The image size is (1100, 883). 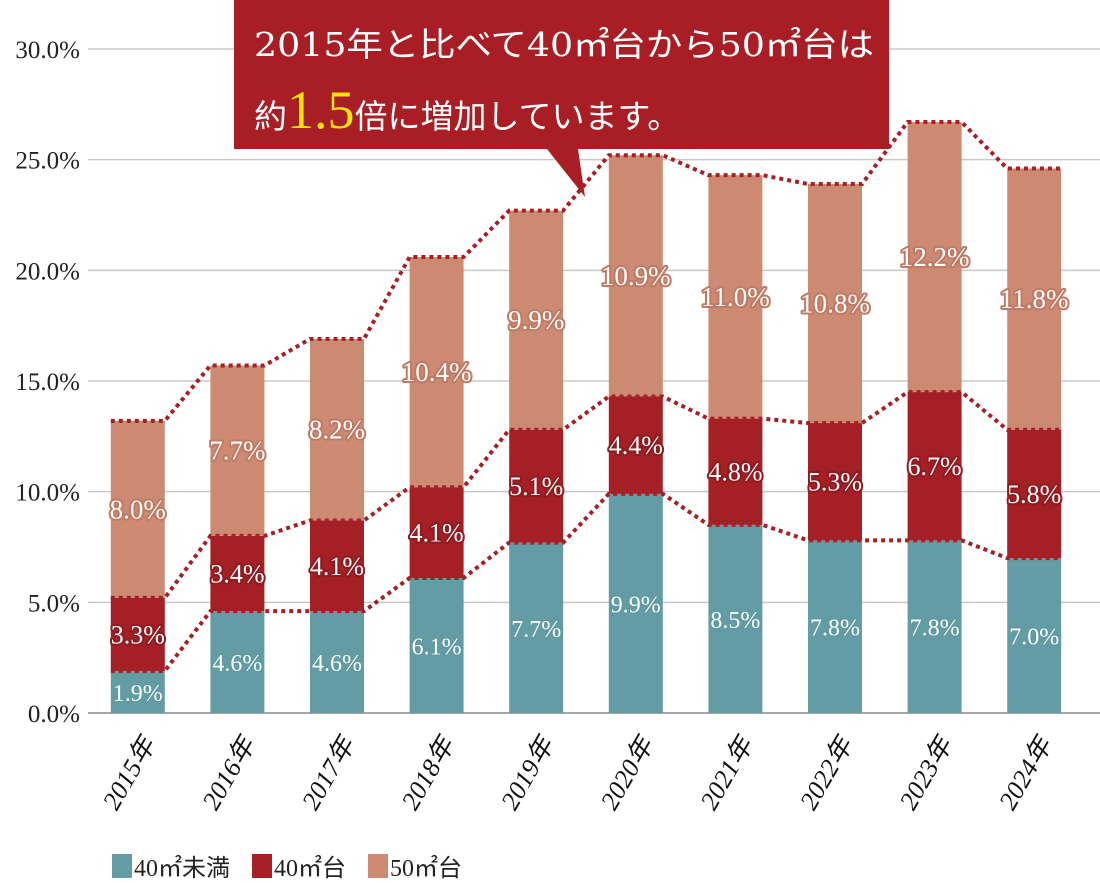 I want to click on legend-label: 50㎡台, so click(x=426, y=869).